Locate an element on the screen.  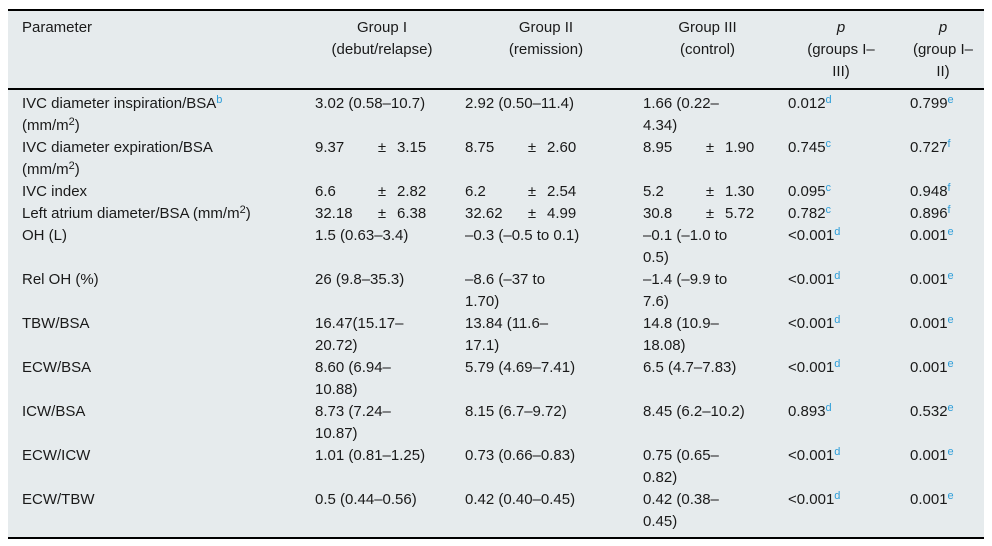
cell-group-i: 6.6 ±2.82 is located at coordinates (382, 192).